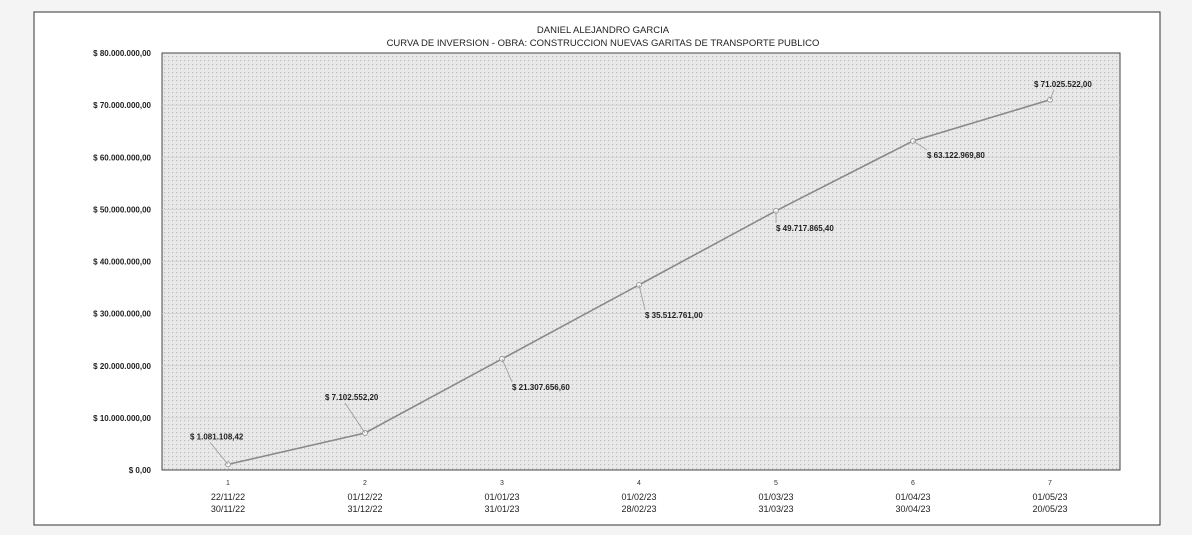 Image resolution: width=1192 pixels, height=535 pixels. I want to click on y-tick-label: $ 70.000.000,00, so click(122, 105).